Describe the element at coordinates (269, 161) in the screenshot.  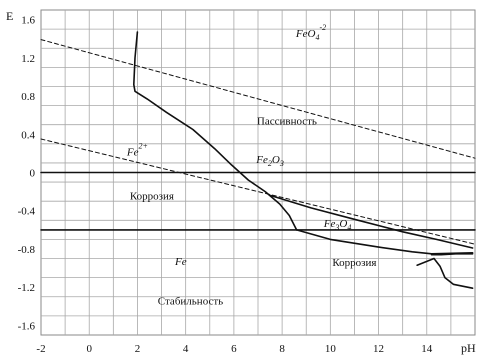
I see `species-label-fe2o3: Fe2O3` at that location.